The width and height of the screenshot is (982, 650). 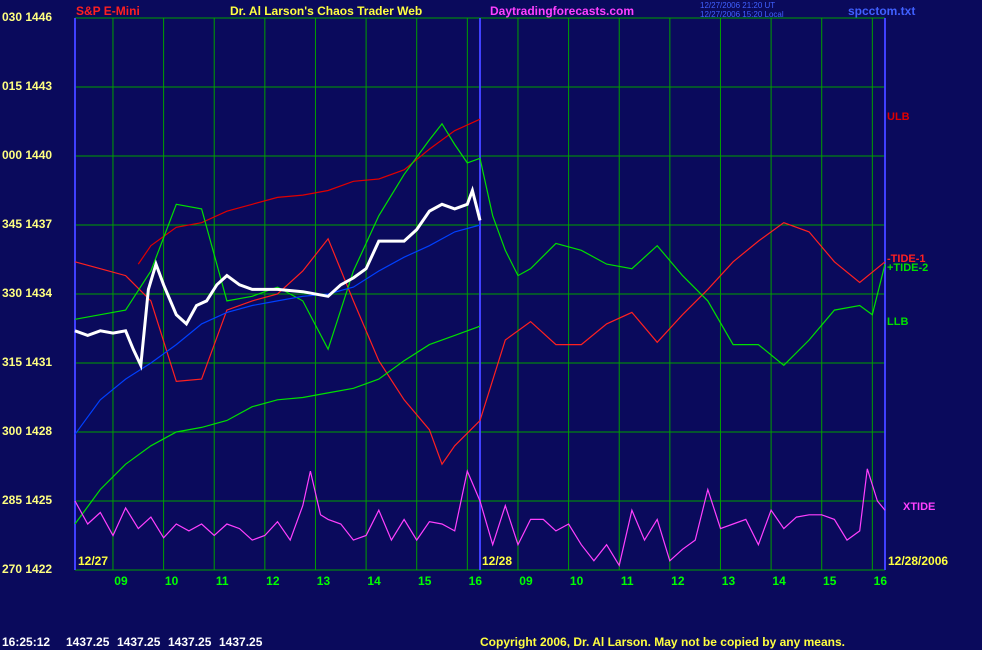 I want to click on series-label: ULB, so click(x=898, y=117).